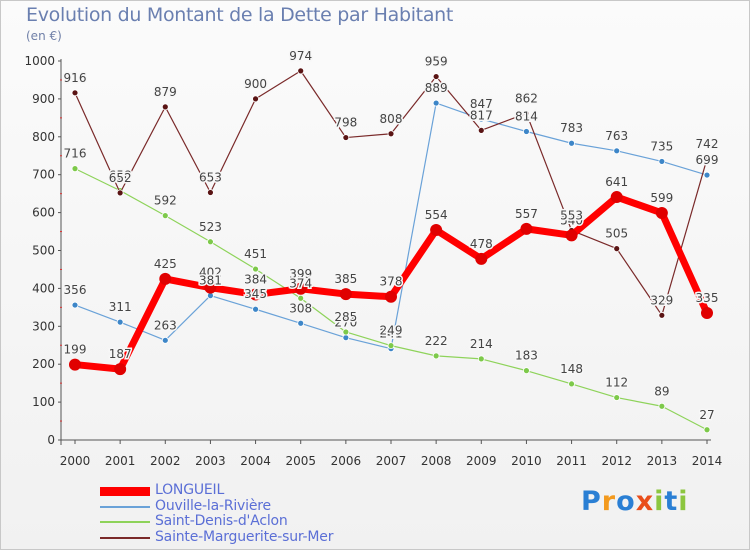 This screenshot has width=750, height=550. What do you see at coordinates (255, 461) in the screenshot?
I see `x-tick-label: 2004` at bounding box center [255, 461].